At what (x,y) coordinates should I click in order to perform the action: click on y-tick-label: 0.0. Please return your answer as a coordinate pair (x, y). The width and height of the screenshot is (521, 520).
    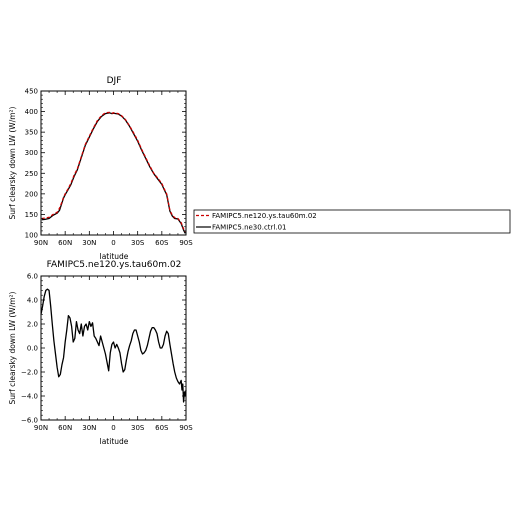
    Looking at the image, I should click on (32, 349).